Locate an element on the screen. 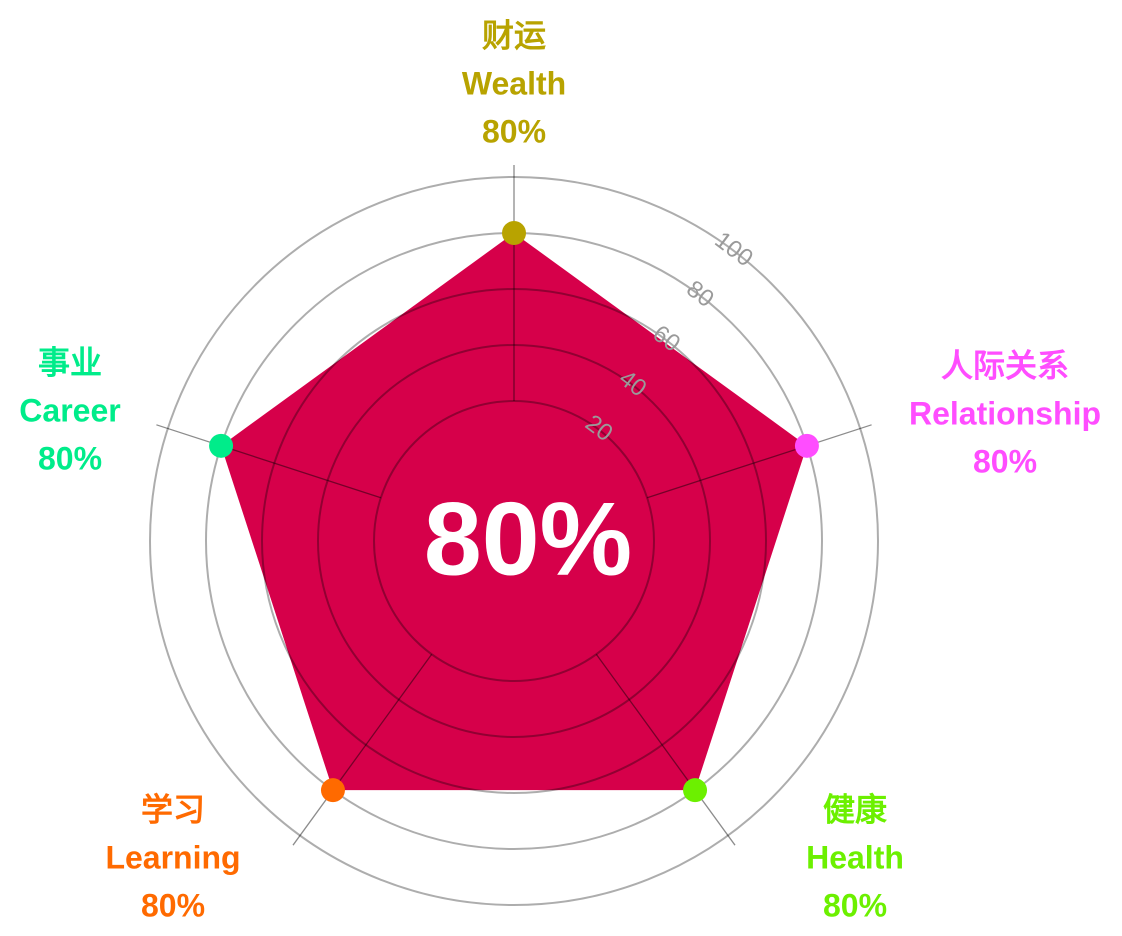 This screenshot has height=936, width=1122. category-label: Learning is located at coordinates (172, 857).